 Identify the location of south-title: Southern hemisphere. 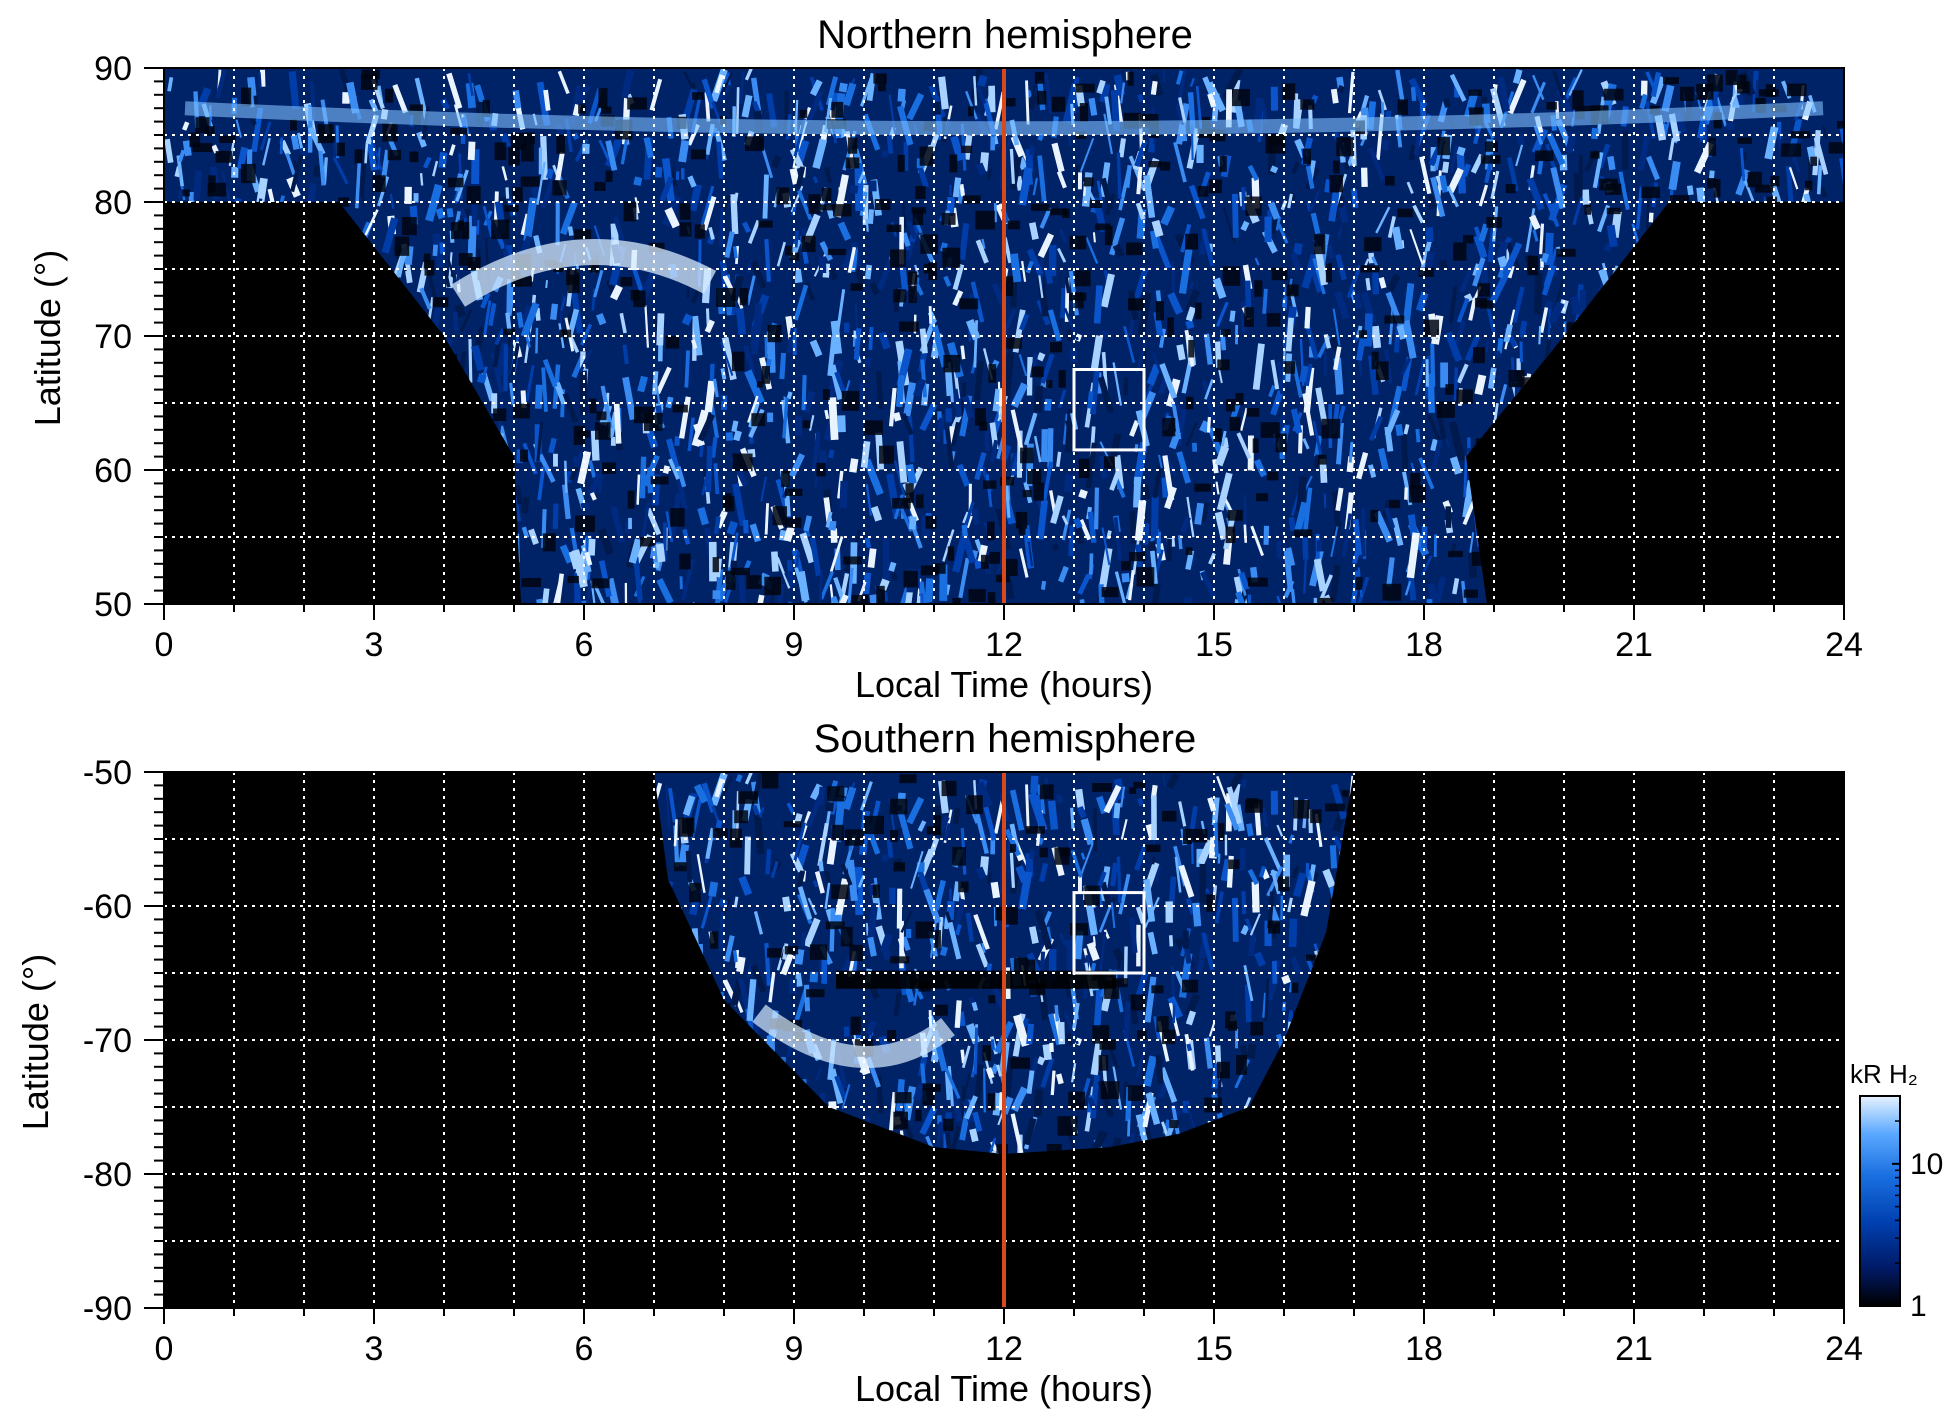
(1005, 739).